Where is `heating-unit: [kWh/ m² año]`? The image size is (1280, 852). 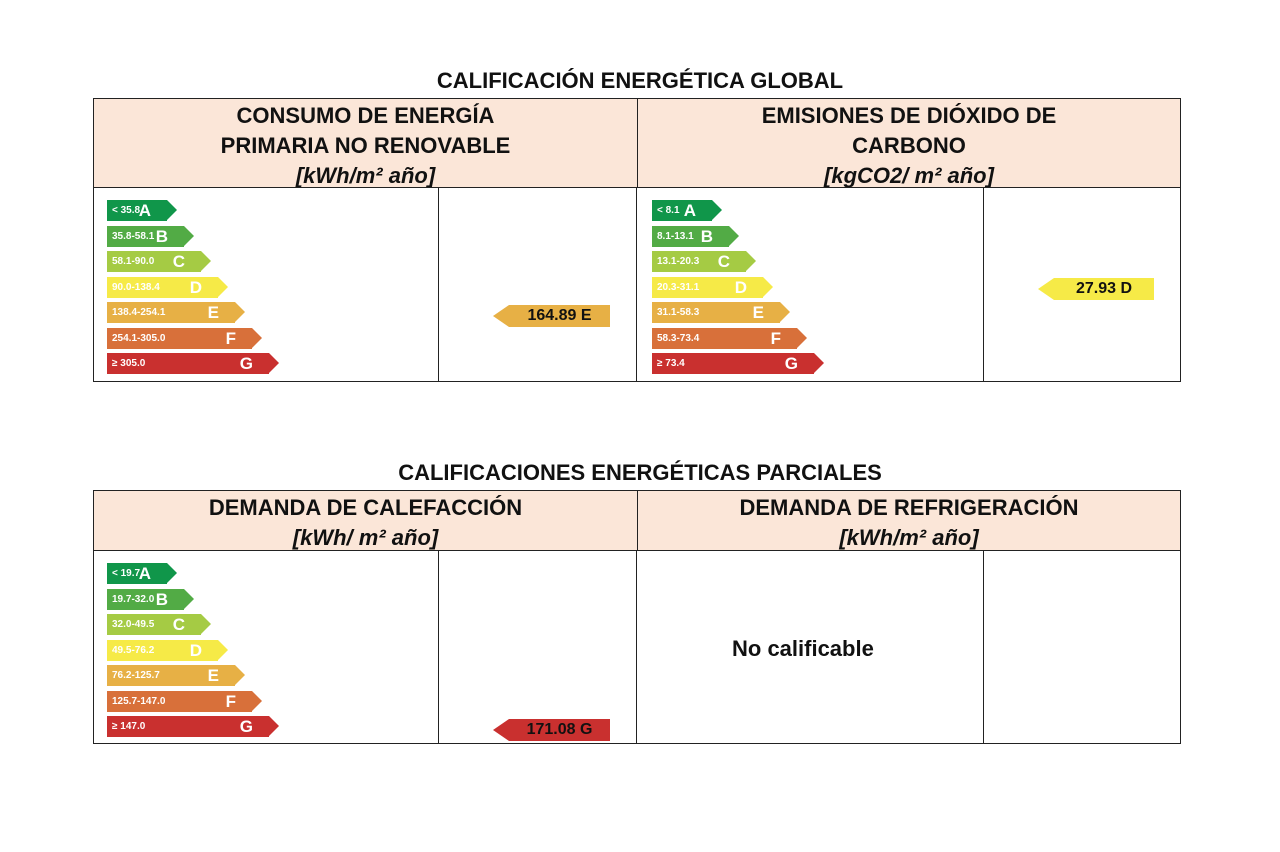 heating-unit: [kWh/ m² año] is located at coordinates (365, 537).